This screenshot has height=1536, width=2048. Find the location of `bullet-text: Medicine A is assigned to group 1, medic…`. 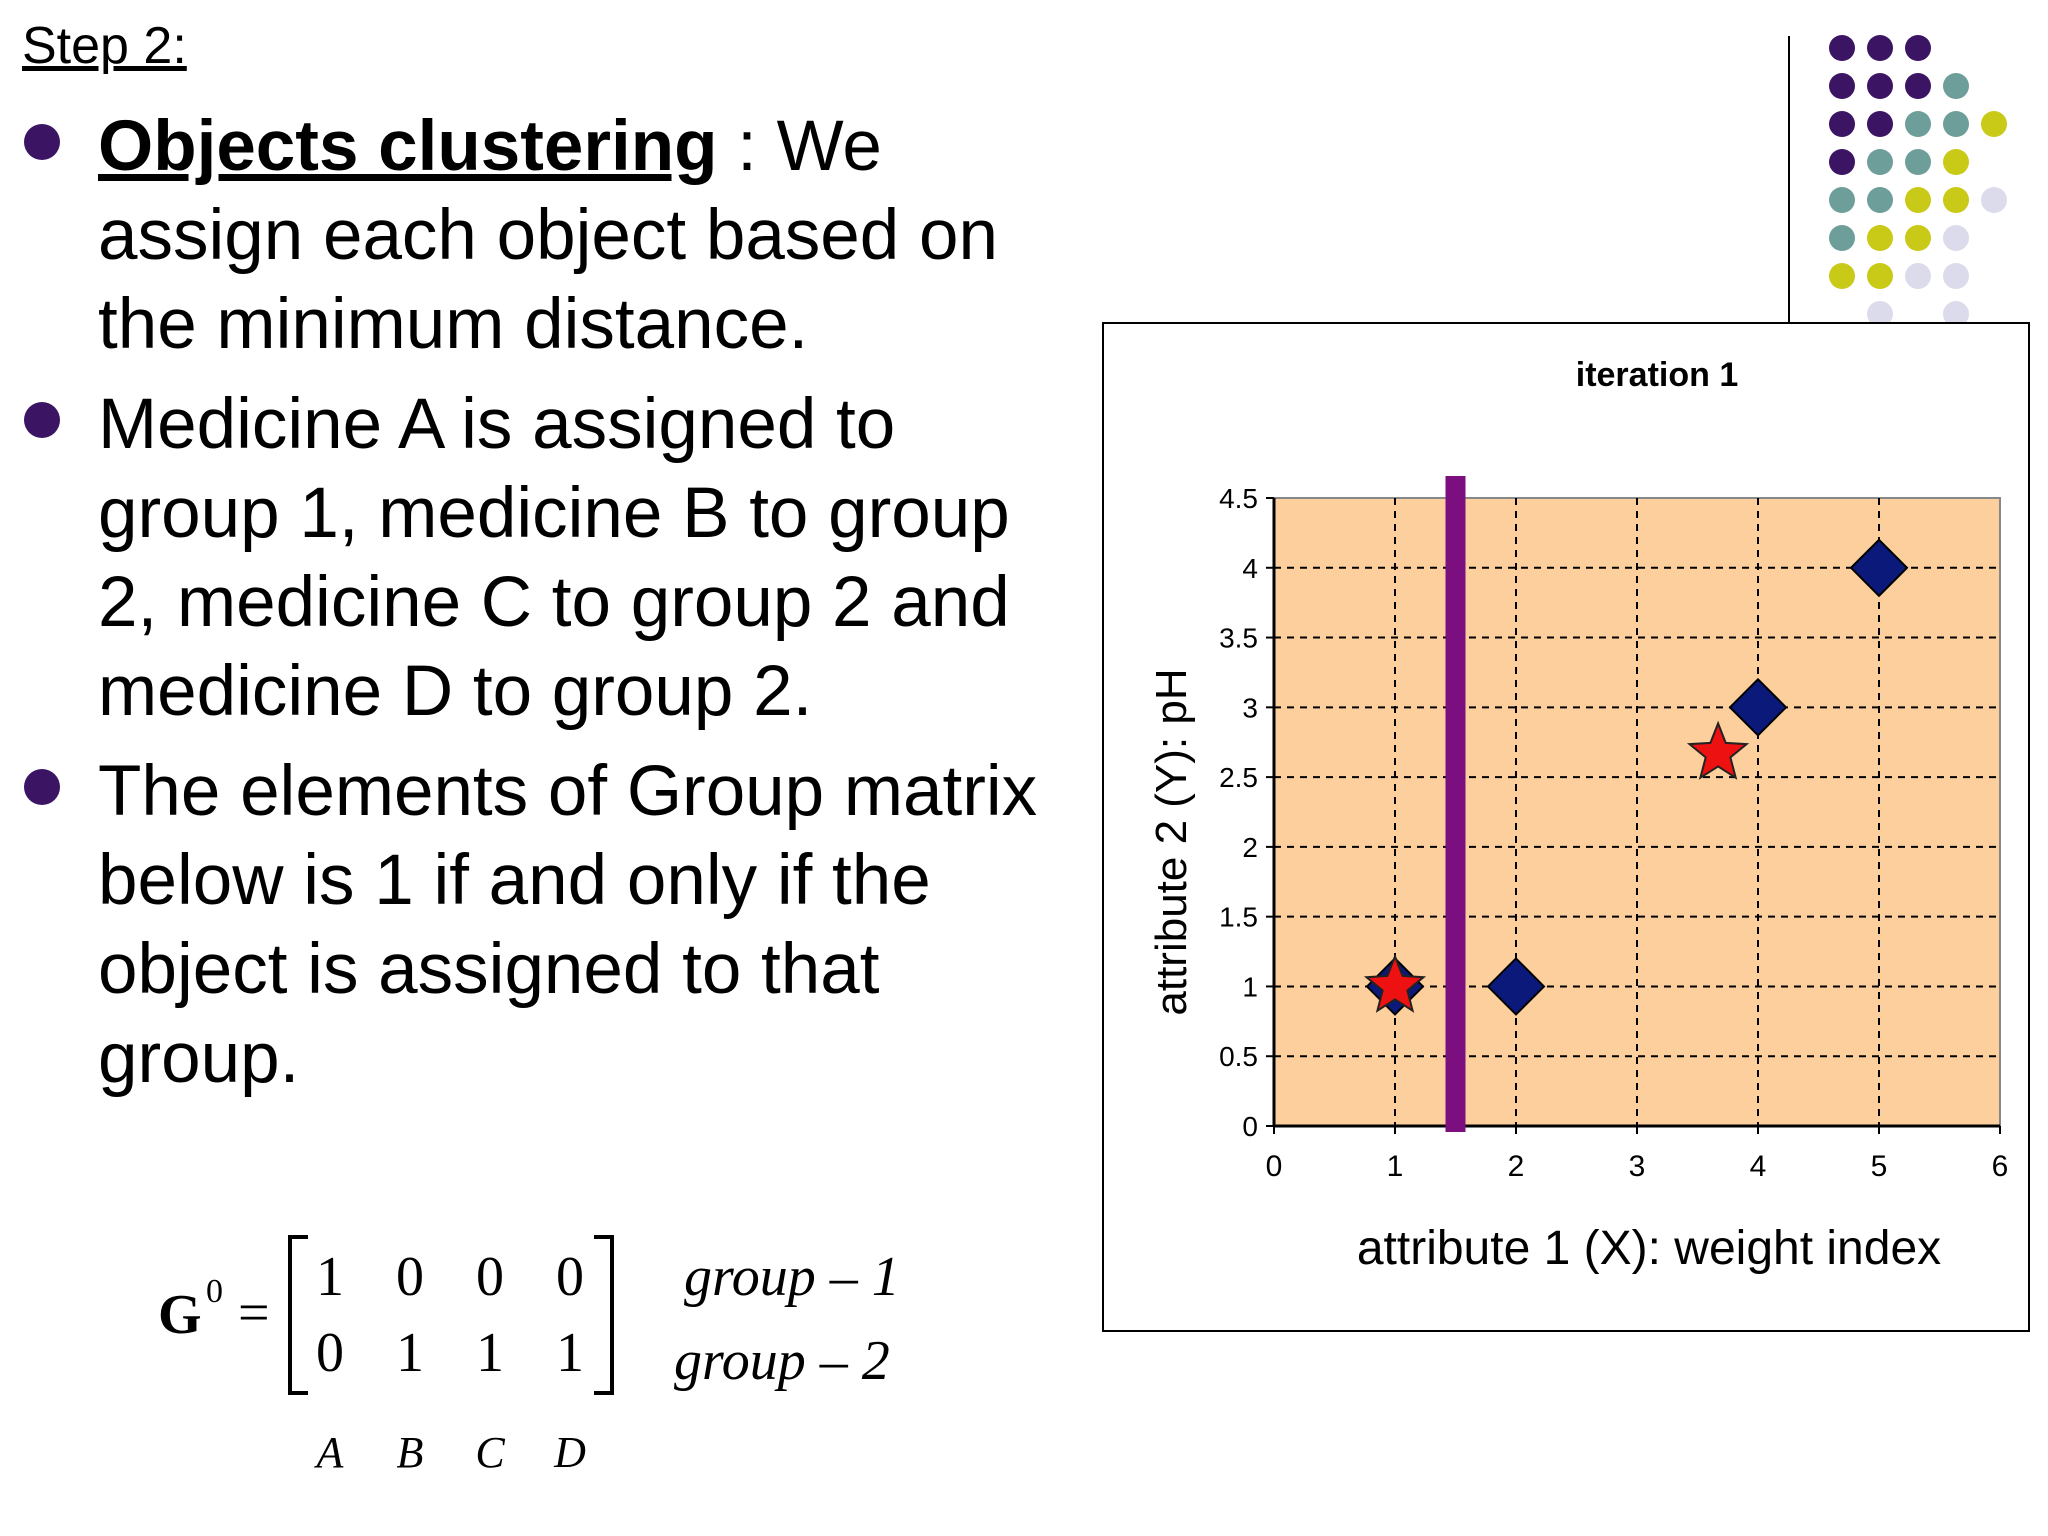

bullet-text: Medicine A is assigned to group 1, medic… is located at coordinates (554, 558).